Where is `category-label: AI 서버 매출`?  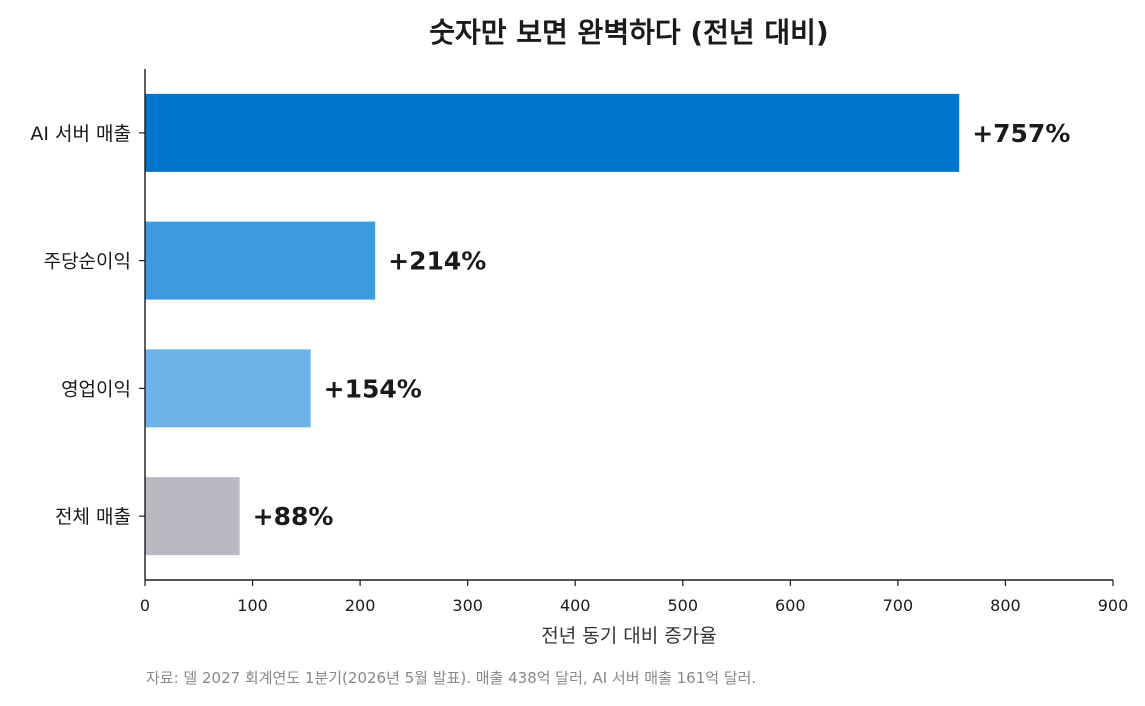
category-label: AI 서버 매출 is located at coordinates (80, 134).